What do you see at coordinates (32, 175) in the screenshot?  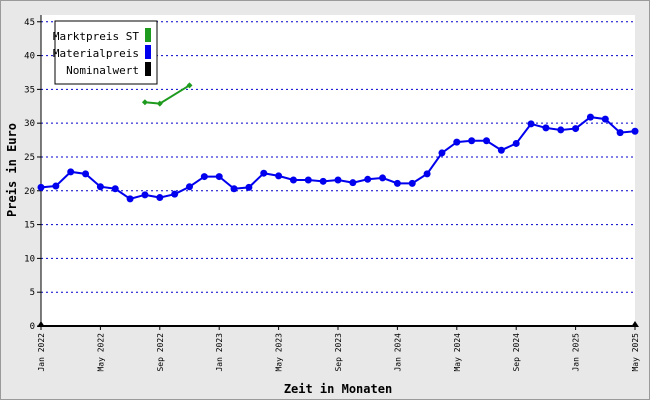 I see `y-axis-ticks: 0 5 10 15 20 25 30 35 40 45` at bounding box center [32, 175].